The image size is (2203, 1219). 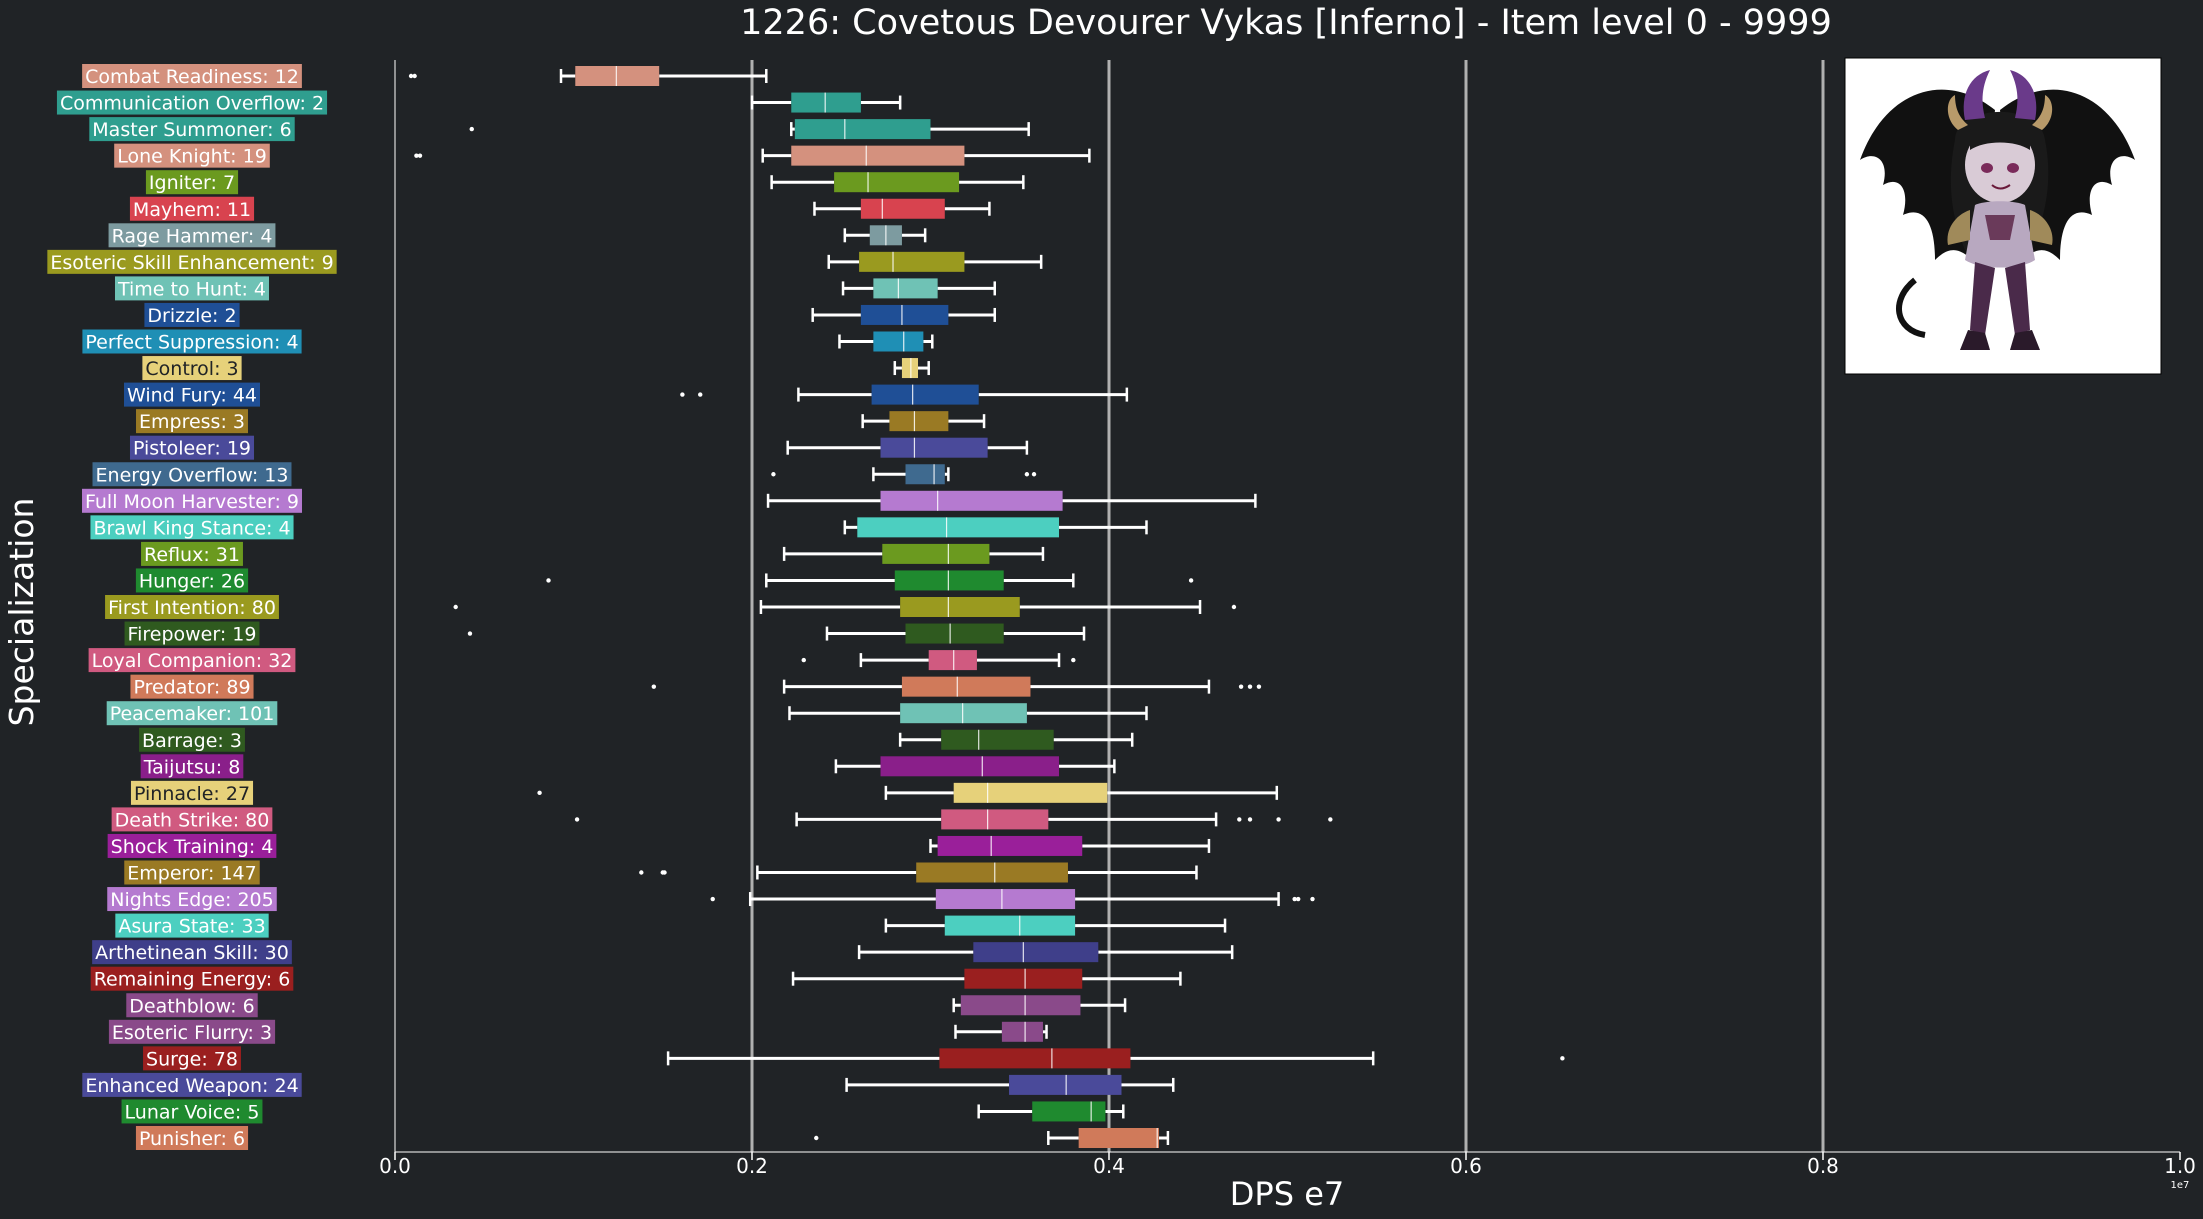 I want to click on y-tick-label: Energy Overflow: 13, so click(x=192, y=475).